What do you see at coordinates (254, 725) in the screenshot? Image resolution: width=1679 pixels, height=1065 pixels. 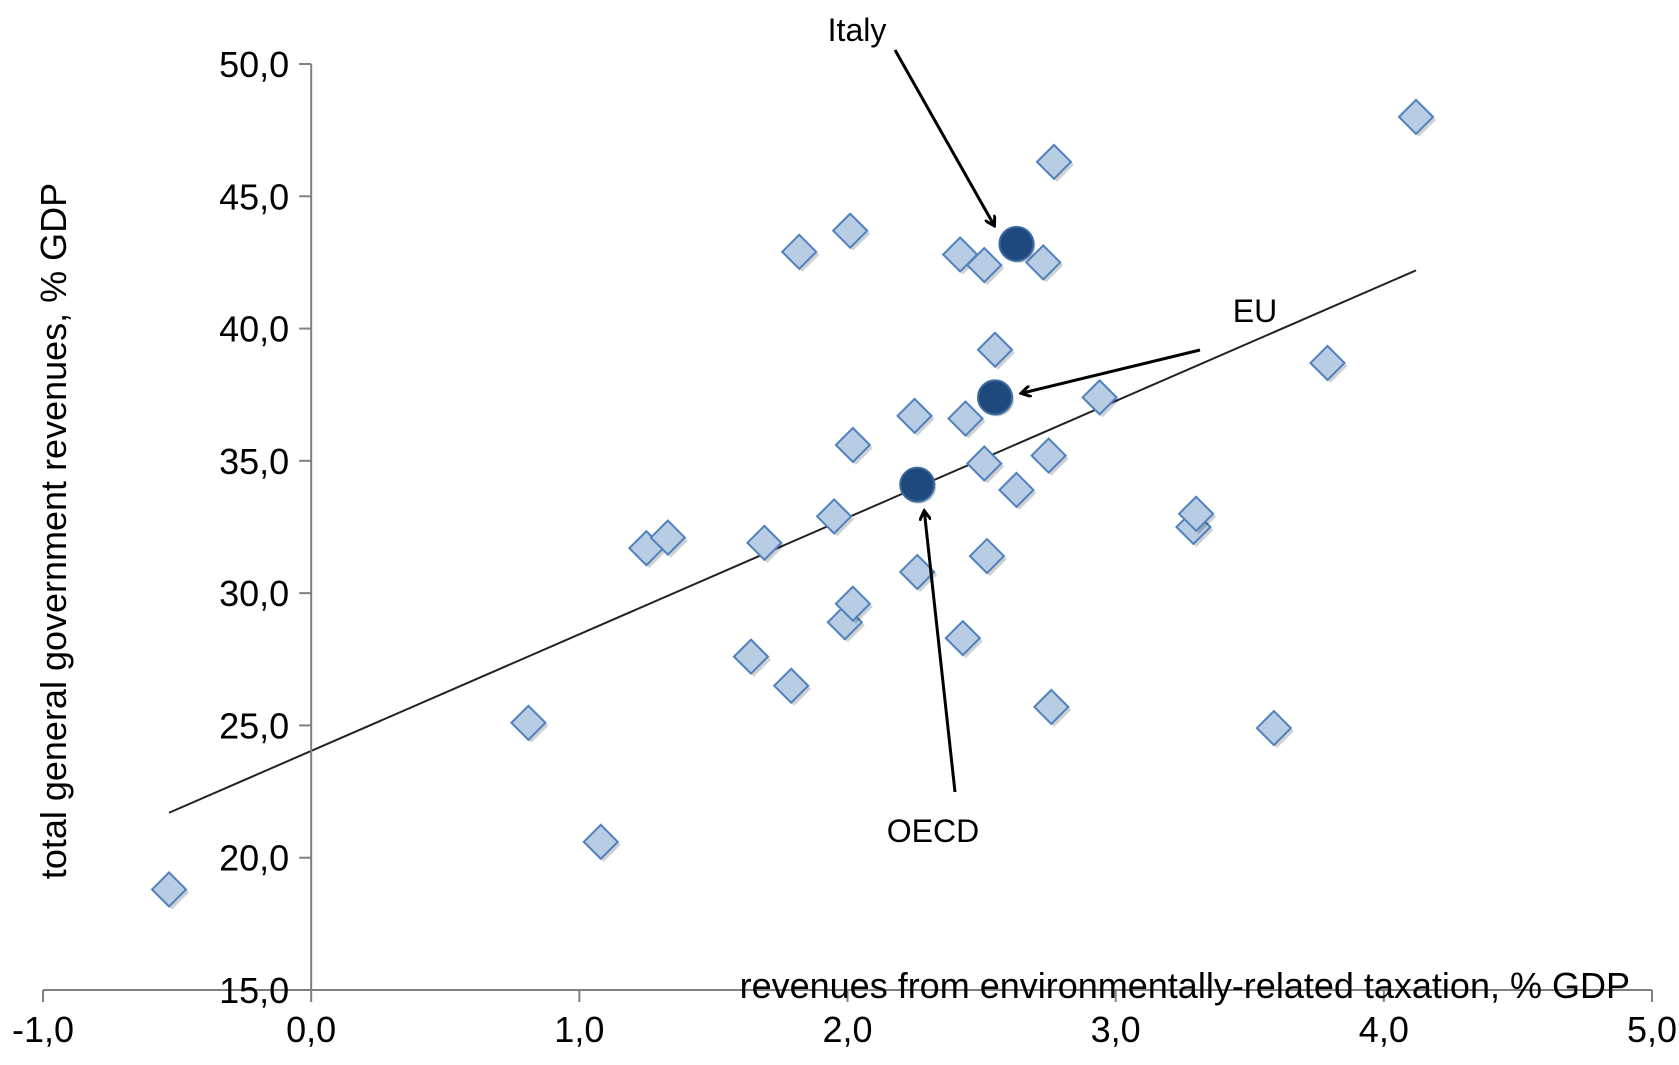 I see `y-tick-label: 25,0` at bounding box center [254, 725].